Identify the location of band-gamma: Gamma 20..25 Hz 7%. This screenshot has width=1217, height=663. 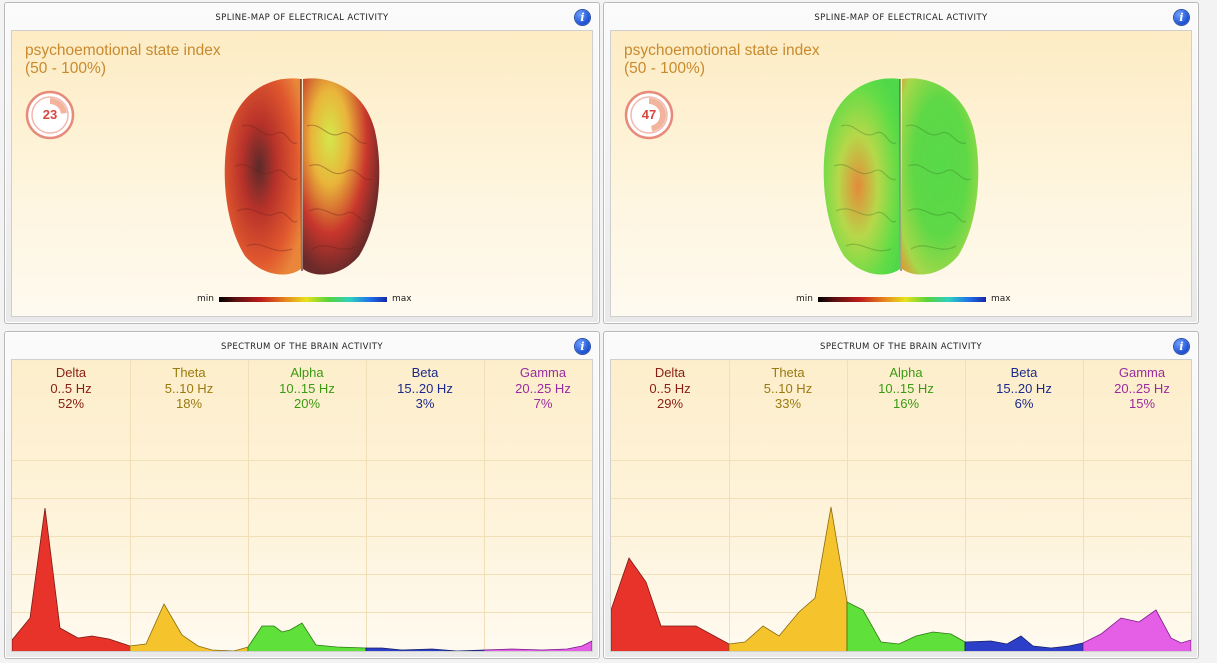
(538, 386).